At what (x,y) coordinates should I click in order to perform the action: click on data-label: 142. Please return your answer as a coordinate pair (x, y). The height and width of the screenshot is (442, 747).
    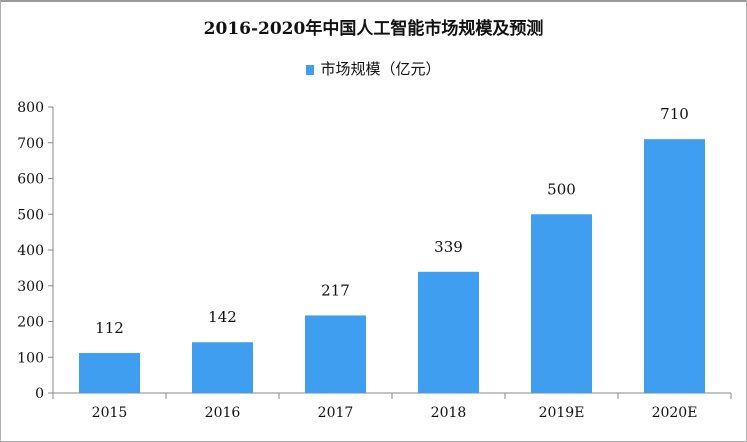
    Looking at the image, I should click on (222, 317).